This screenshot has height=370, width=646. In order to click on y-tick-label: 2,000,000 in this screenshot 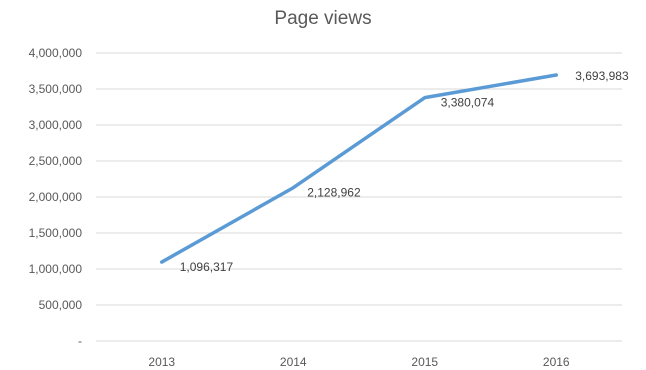, I will do `click(56, 197)`.